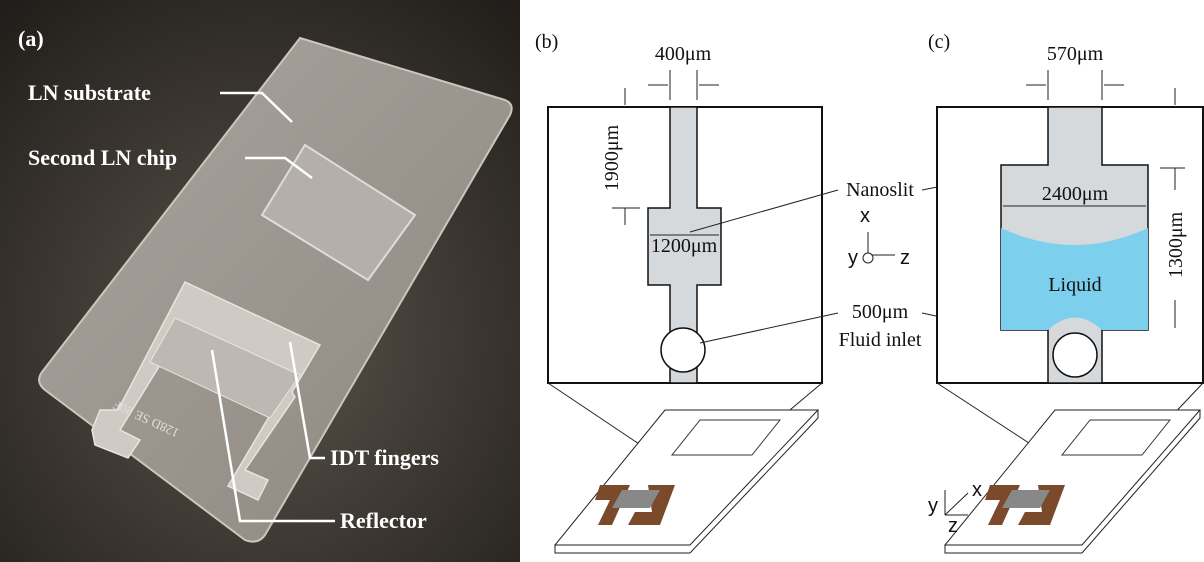 This screenshot has width=1204, height=562. Describe the element at coordinates (683, 54) in the screenshot. I see `dimension-label: 400μm` at that location.